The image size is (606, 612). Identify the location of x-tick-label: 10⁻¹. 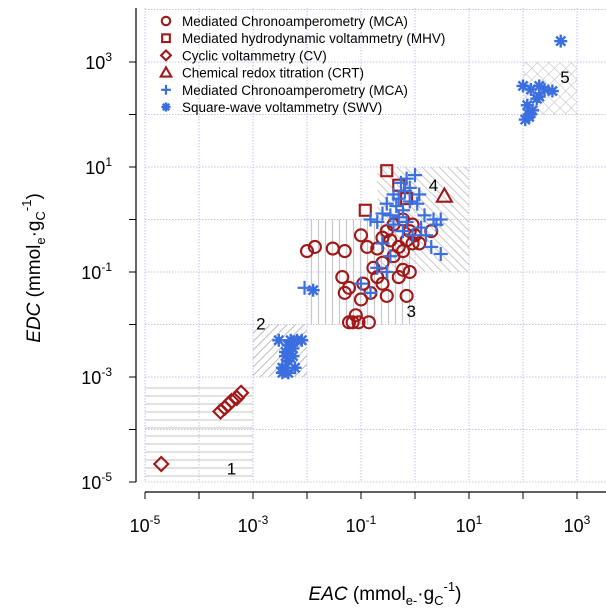
(361, 524).